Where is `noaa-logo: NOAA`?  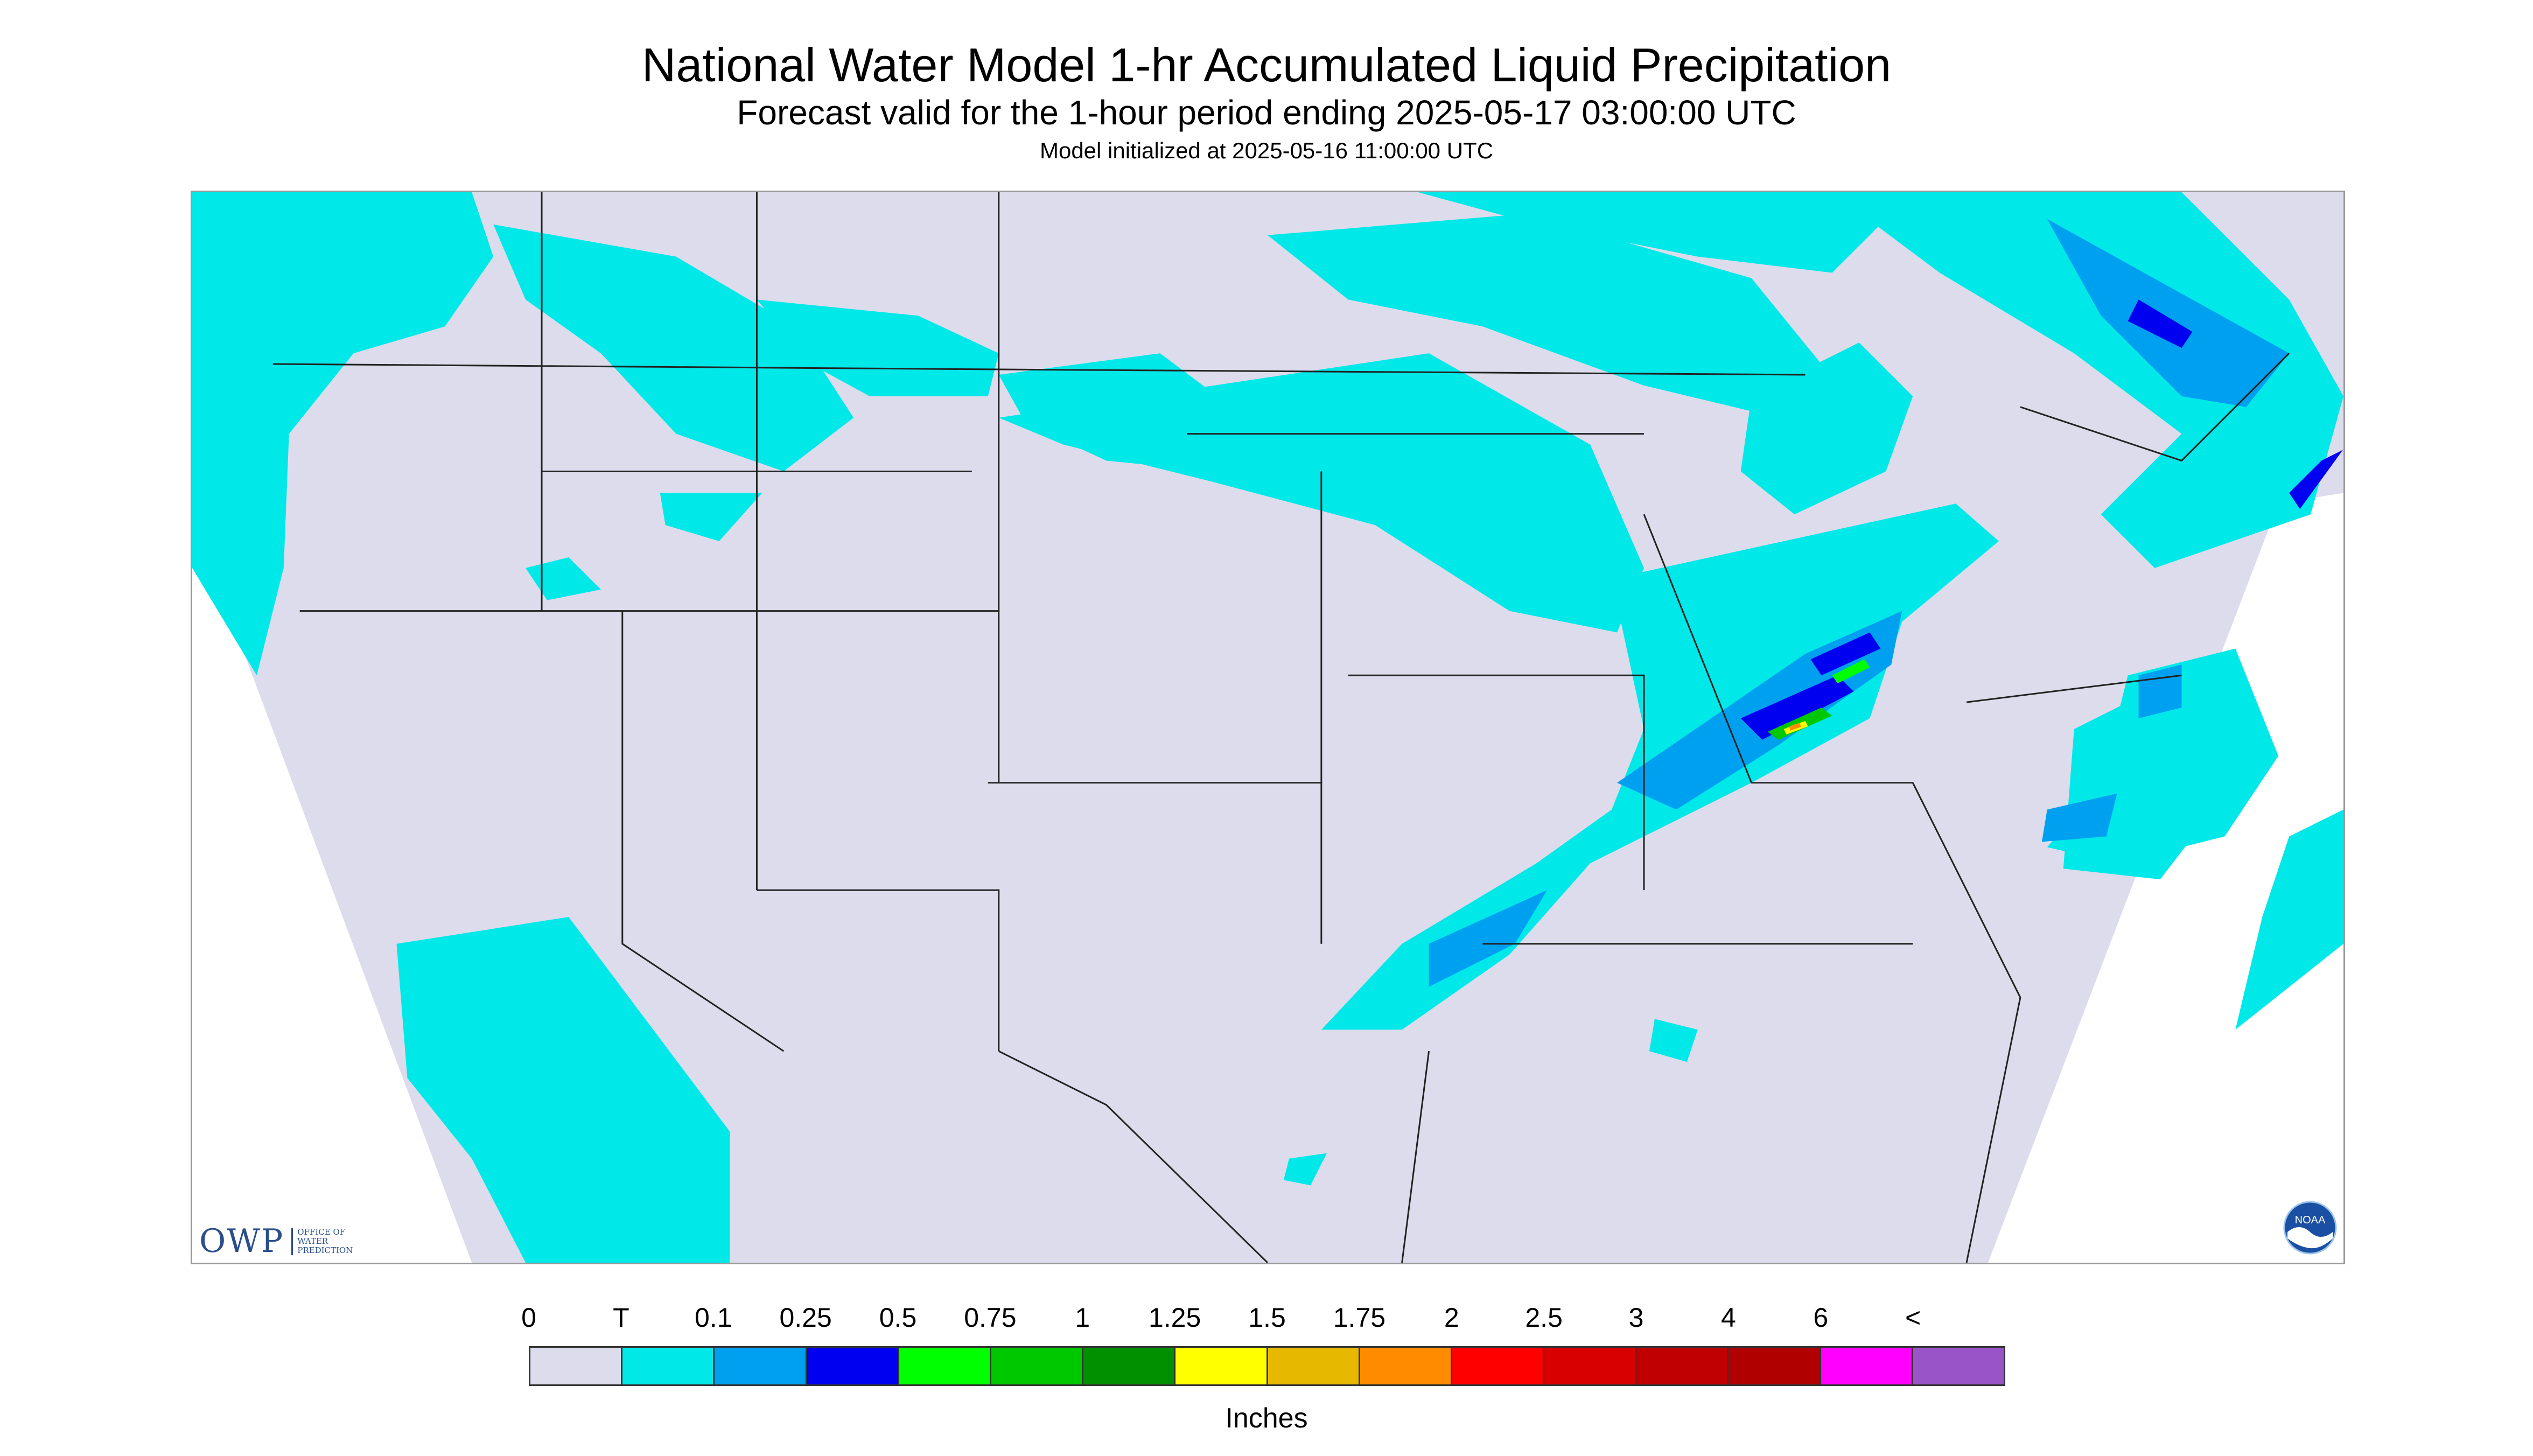 noaa-logo: NOAA is located at coordinates (2310, 1228).